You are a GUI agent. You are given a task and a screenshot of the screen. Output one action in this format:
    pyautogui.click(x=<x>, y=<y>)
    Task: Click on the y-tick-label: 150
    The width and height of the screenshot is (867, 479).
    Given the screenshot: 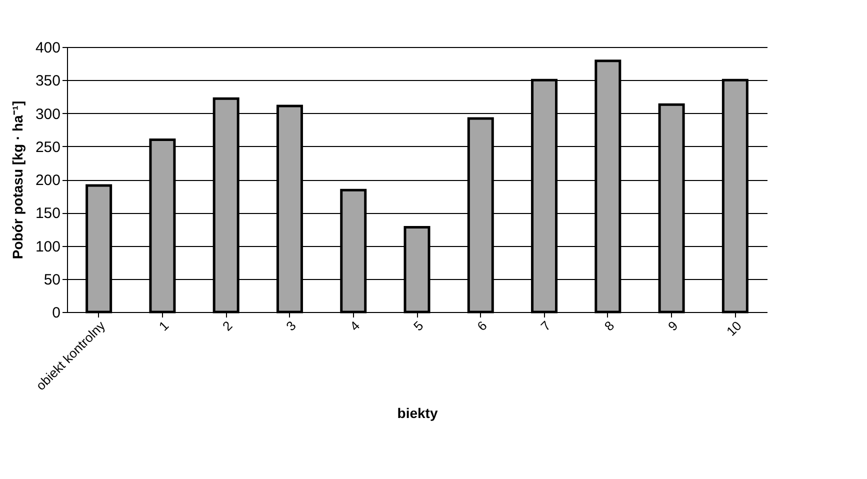 What is the action you would take?
    pyautogui.click(x=47, y=213)
    